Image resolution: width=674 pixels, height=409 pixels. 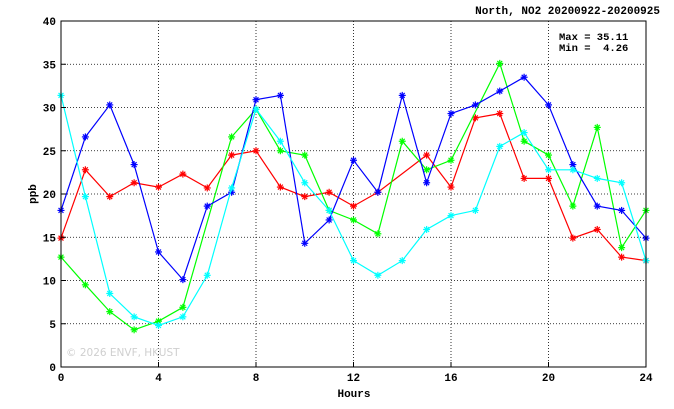 I want to click on y-tick-label: 40, so click(x=49, y=23).